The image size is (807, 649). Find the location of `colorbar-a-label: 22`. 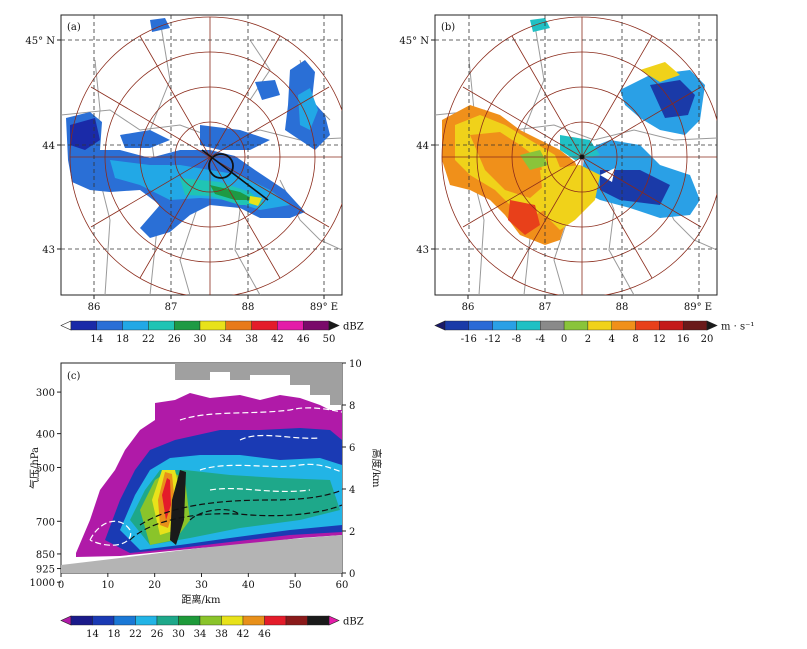

colorbar-a-label: 22 is located at coordinates (148, 339).